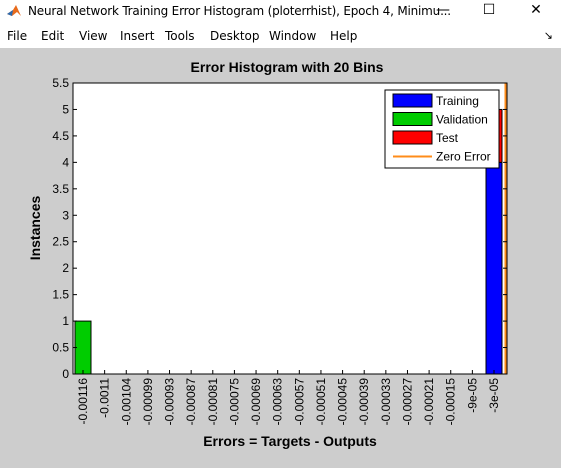  What do you see at coordinates (126, 402) in the screenshot?
I see `x-tick-label: -0.00104` at bounding box center [126, 402].